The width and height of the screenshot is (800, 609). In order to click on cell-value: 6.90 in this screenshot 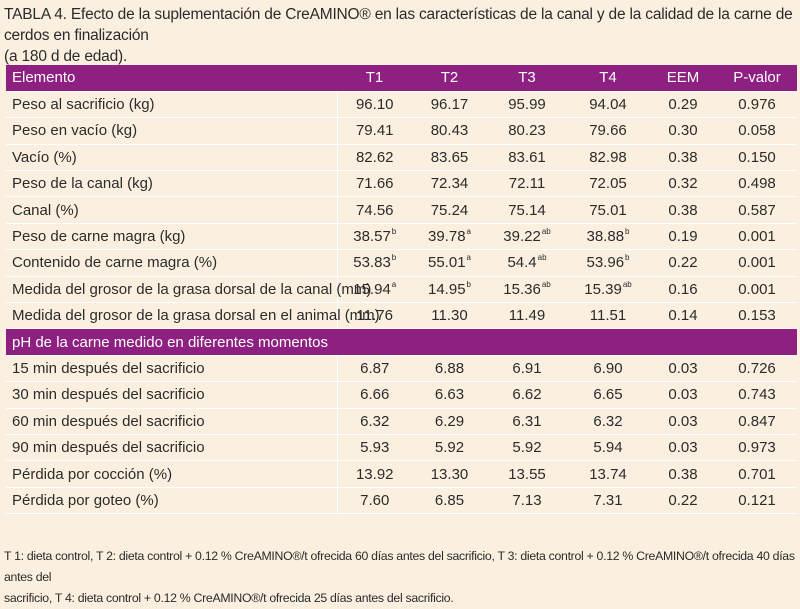, I will do `click(608, 368)`.